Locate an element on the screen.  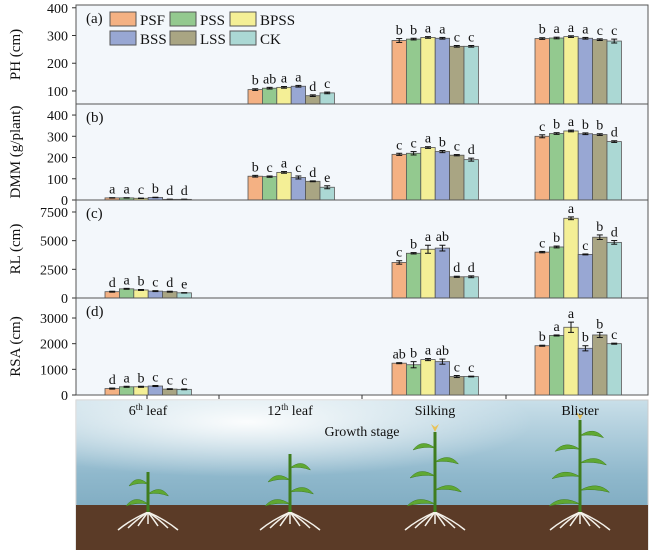
significance-letter: e is located at coordinates (184, 285).